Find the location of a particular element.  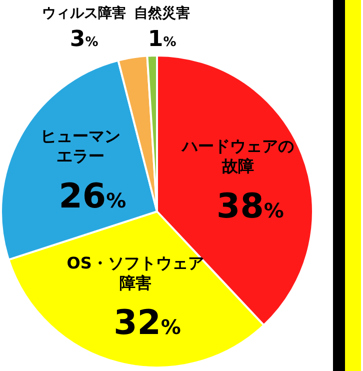

slice-label: ヒューマンエラー is located at coordinates (80, 146).